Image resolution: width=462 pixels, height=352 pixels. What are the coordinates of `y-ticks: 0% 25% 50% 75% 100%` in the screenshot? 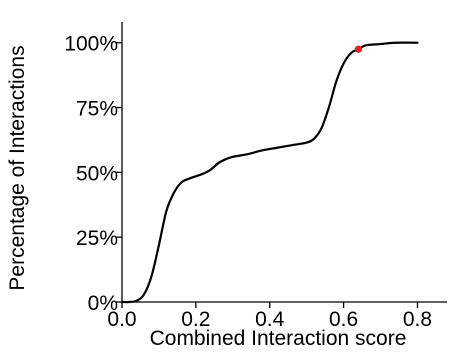 It's located at (93, 174).